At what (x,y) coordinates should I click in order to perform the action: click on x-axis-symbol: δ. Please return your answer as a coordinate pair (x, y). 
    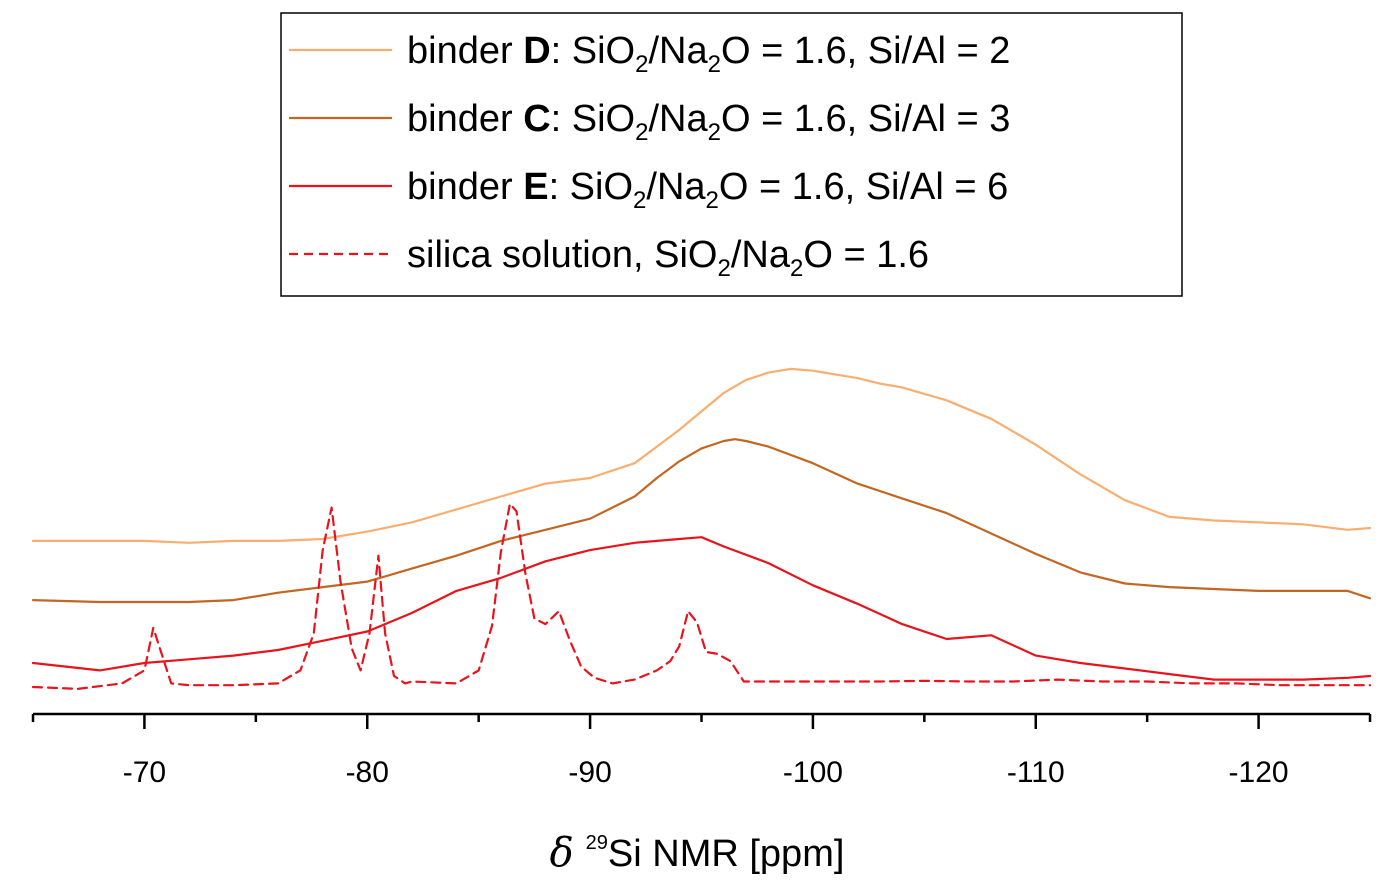
    Looking at the image, I should click on (562, 853).